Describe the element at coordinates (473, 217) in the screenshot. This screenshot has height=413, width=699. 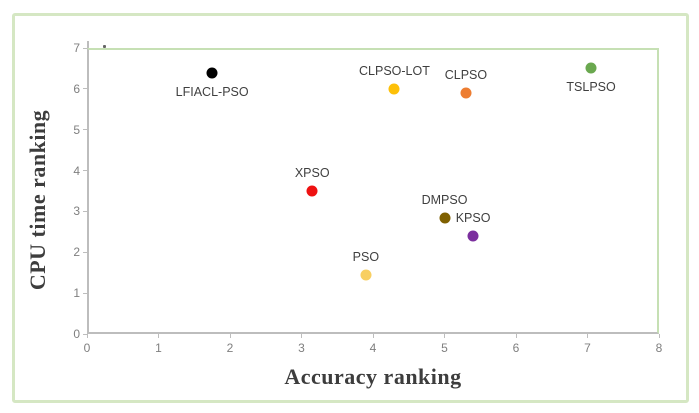
I see `data-point-label: KPSO` at that location.